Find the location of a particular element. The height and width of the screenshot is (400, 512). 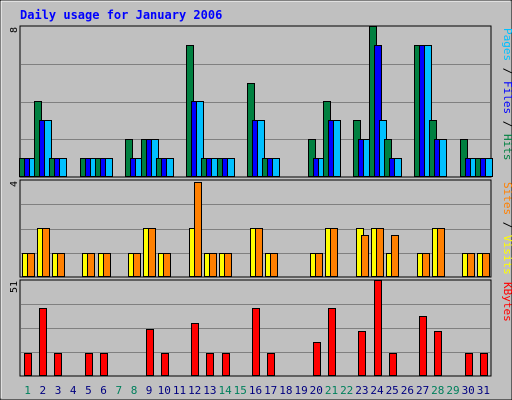

x-tick-label-day-5: 5 is located at coordinates (88, 390).